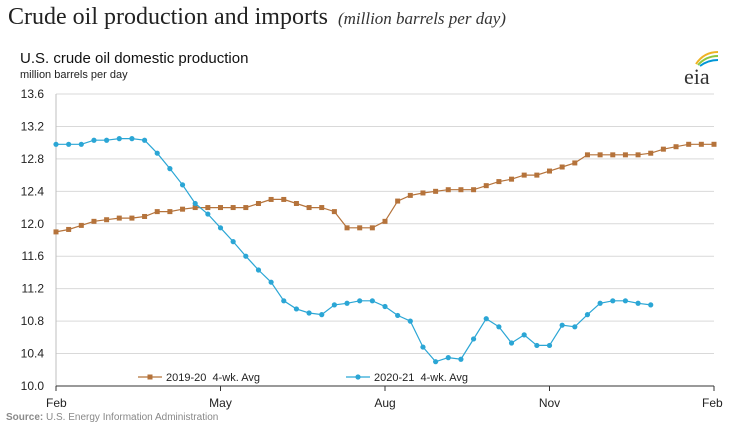 This screenshot has height=433, width=743. Describe the element at coordinates (33, 240) in the screenshot. I see `y-axis: 10.0 10.4 10.8 11.2 11.6 12.0 12.4 12.8 13.2 13.6` at that location.